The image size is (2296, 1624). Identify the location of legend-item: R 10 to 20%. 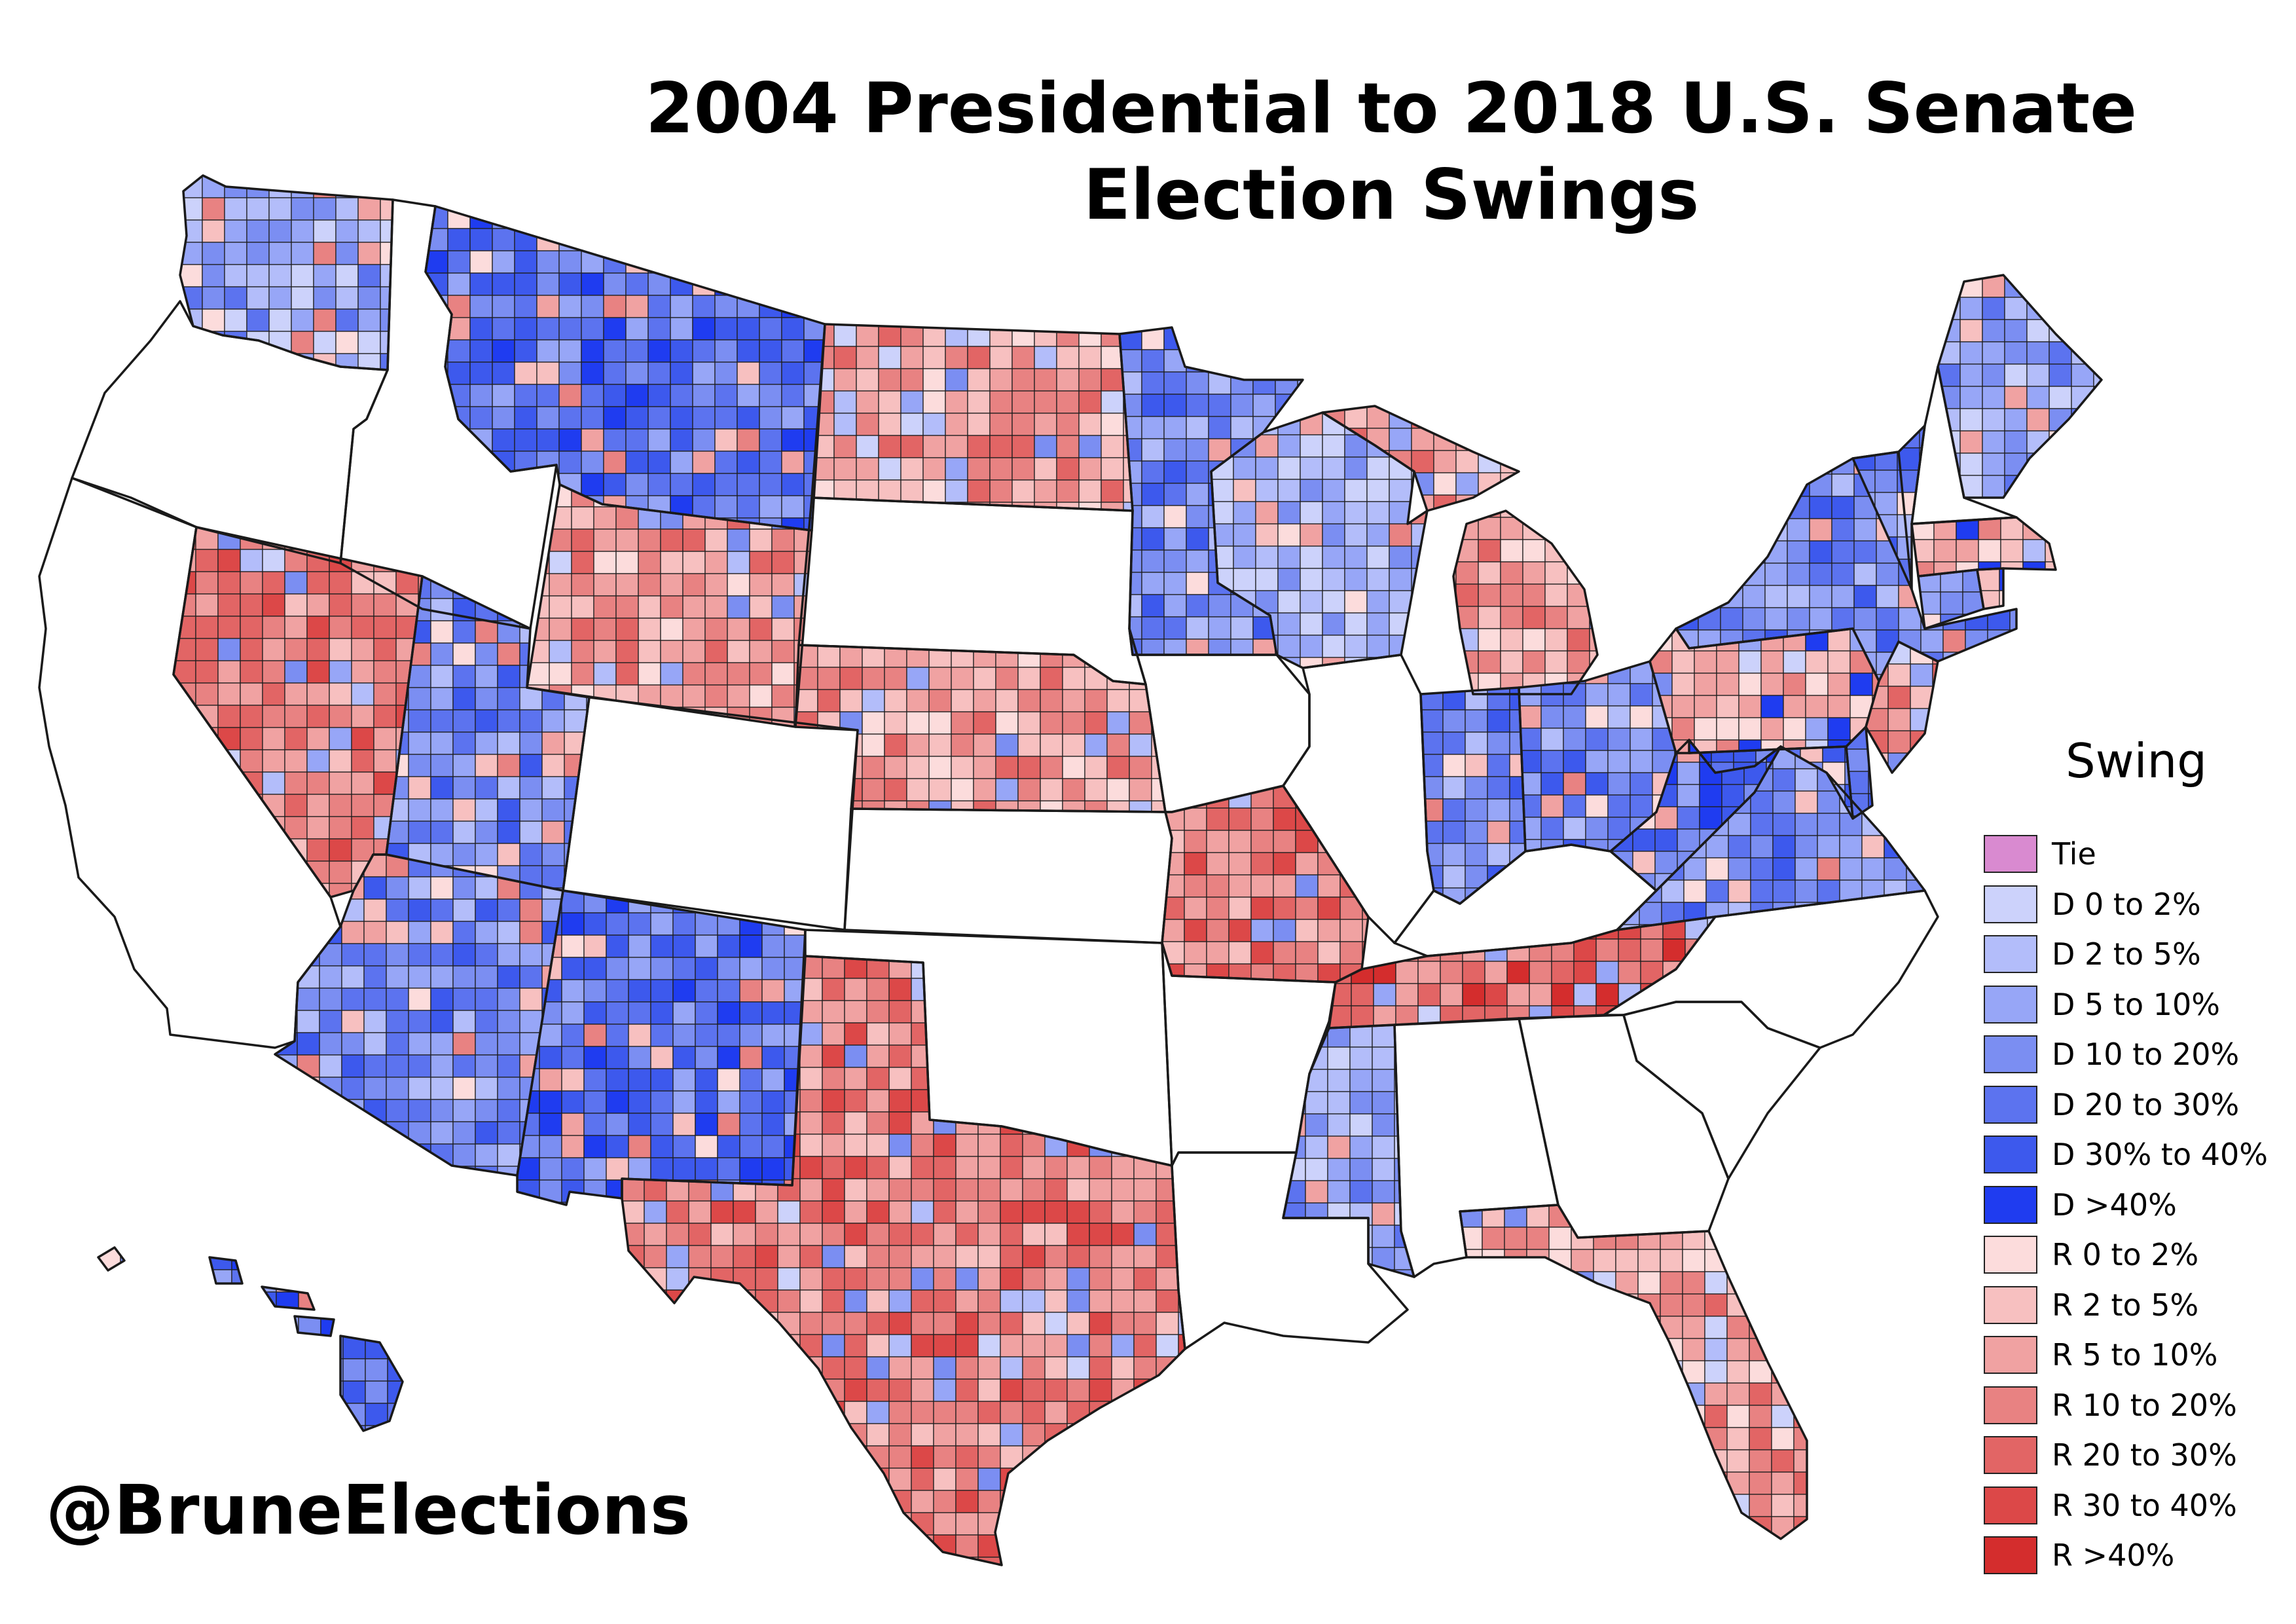
(2137, 1405).